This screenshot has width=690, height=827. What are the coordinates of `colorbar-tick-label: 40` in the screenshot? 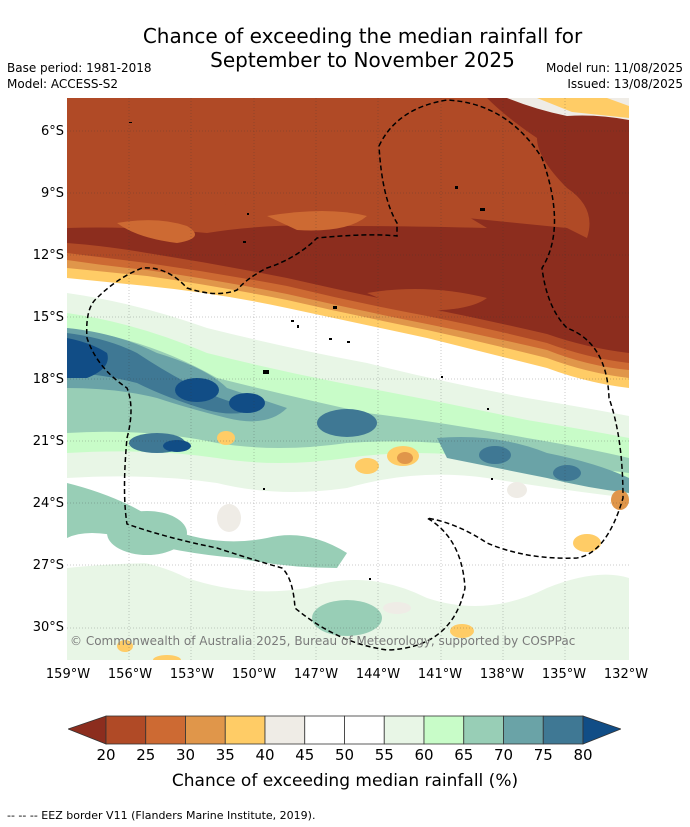 It's located at (265, 755).